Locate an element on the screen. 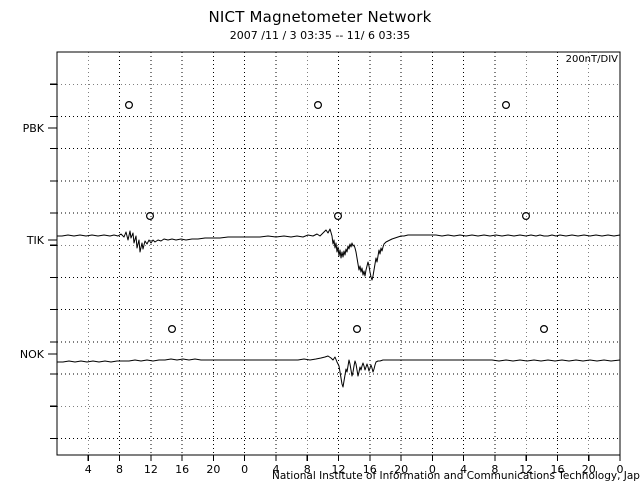 The width and height of the screenshot is (640, 500). scale-annotation: 200nT/DIV is located at coordinates (591, 59).